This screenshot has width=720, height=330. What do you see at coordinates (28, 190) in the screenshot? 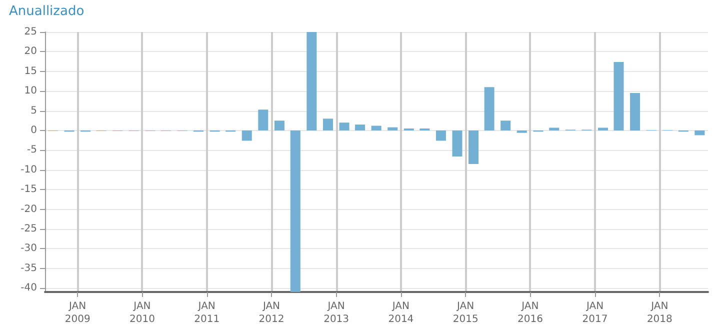
I see `y-tick-label: -15` at bounding box center [28, 190].